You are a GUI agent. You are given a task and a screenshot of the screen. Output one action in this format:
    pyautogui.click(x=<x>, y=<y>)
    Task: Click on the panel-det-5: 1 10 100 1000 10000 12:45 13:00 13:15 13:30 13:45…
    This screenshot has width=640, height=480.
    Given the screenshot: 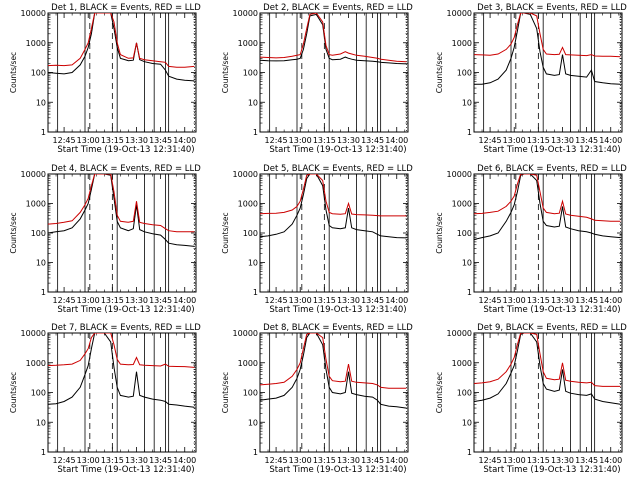 What is the action you would take?
    pyautogui.click(x=317, y=239)
    